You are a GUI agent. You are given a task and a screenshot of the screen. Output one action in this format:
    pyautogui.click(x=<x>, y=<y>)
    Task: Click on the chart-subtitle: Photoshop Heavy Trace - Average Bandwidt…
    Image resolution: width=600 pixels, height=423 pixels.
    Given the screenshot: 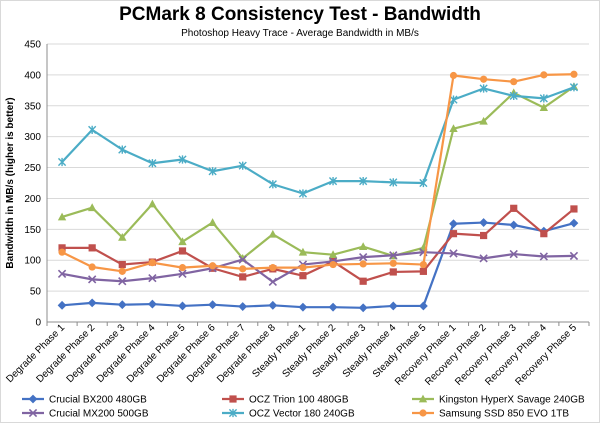 What is the action you would take?
    pyautogui.click(x=300, y=33)
    